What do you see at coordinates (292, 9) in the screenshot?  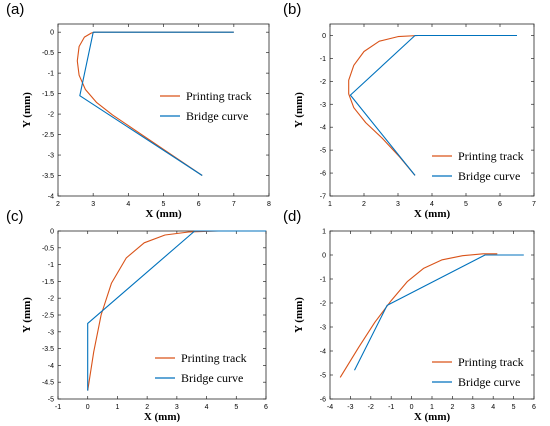 I see `panel-label: (b)` at bounding box center [292, 9].